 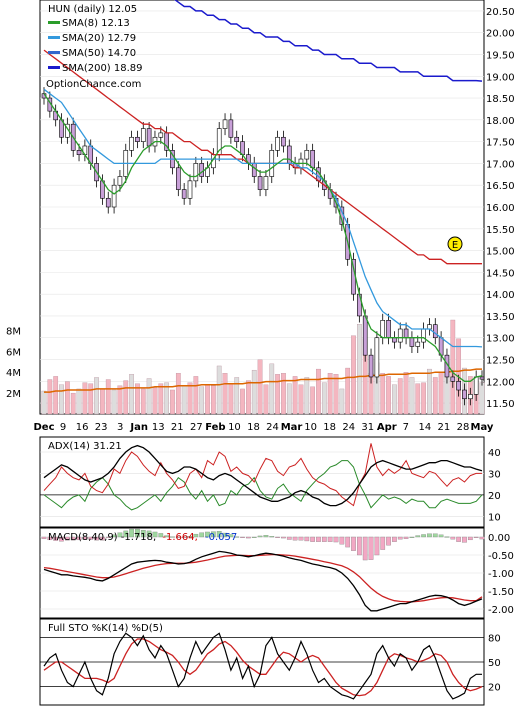 What do you see at coordinates (500, 404) in the screenshot?
I see `price-tick-label: 11.50` at bounding box center [500, 404].